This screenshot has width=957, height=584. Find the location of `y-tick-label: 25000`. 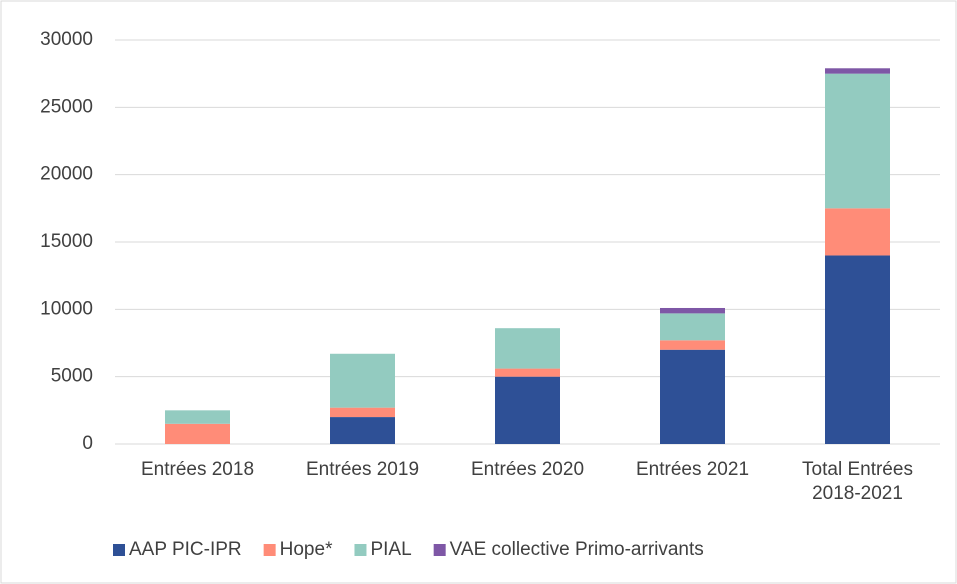

y-tick-label: 25000 is located at coordinates (66, 106).